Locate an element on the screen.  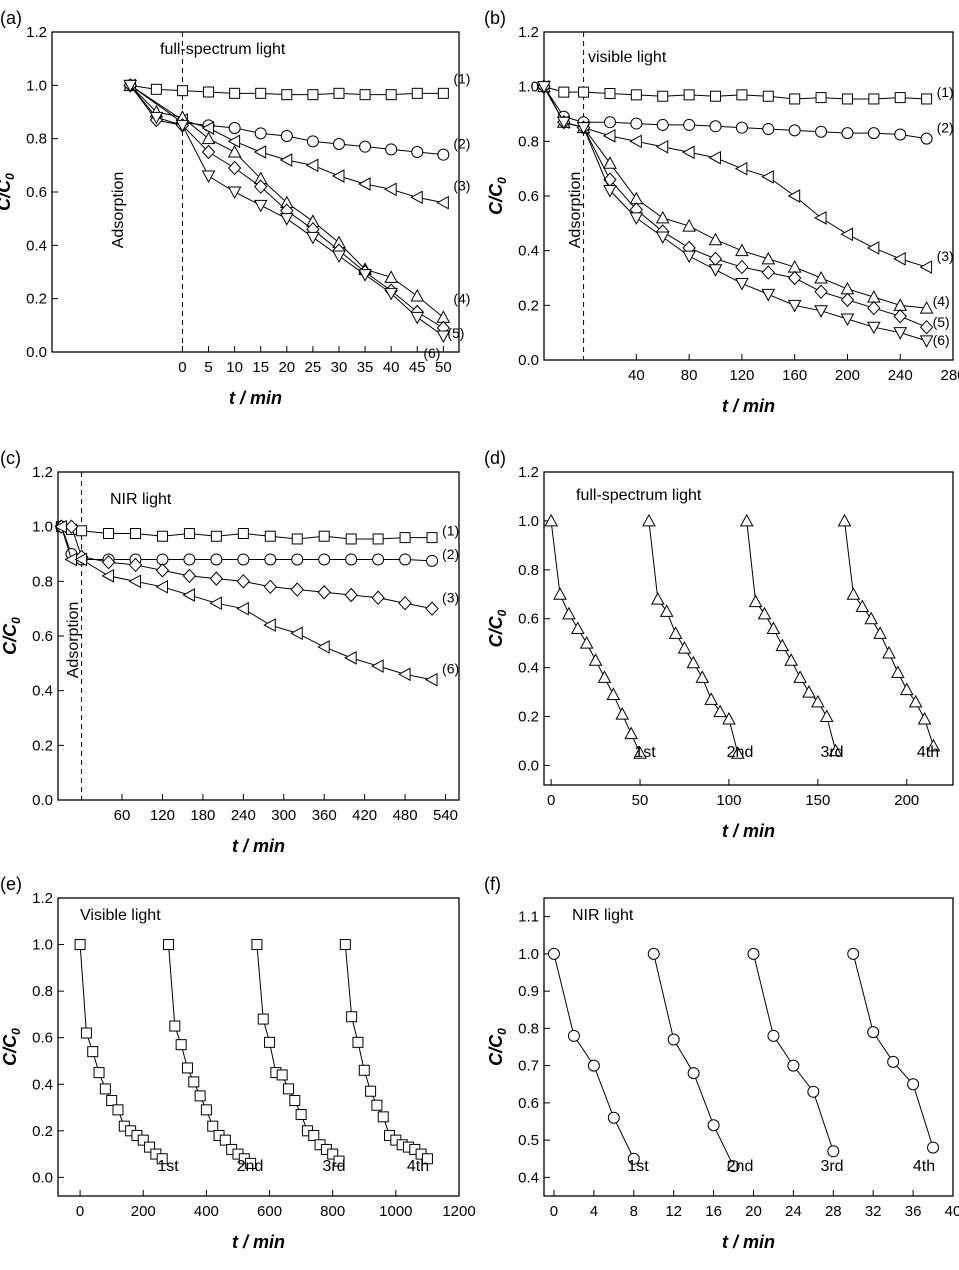
series-end-label: (2) is located at coordinates (461, 144).